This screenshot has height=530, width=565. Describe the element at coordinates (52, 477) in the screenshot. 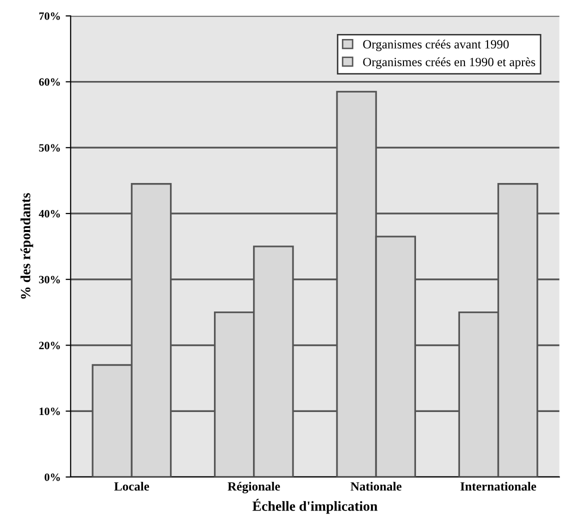

I see `y-tick-label: 0%` at that location.